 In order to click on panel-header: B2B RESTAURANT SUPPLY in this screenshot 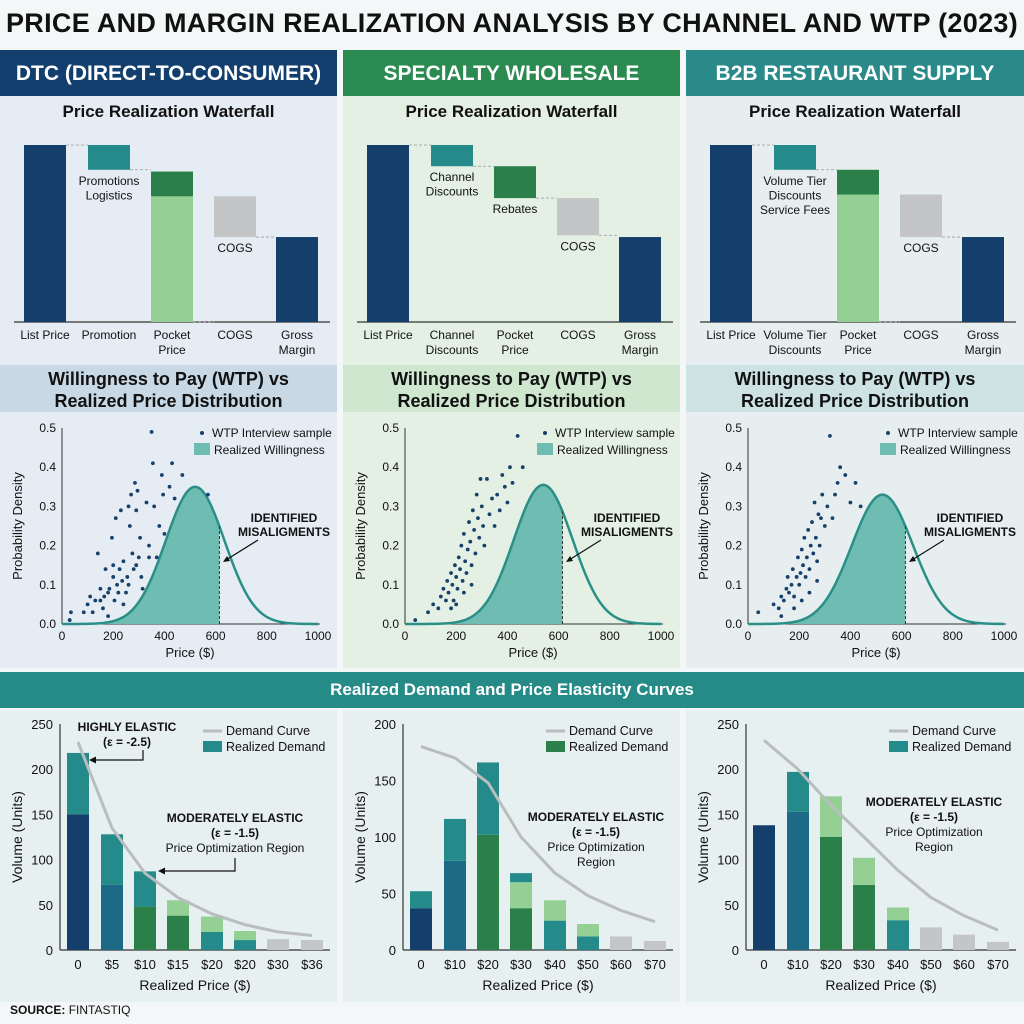, I will do `click(855, 73)`.